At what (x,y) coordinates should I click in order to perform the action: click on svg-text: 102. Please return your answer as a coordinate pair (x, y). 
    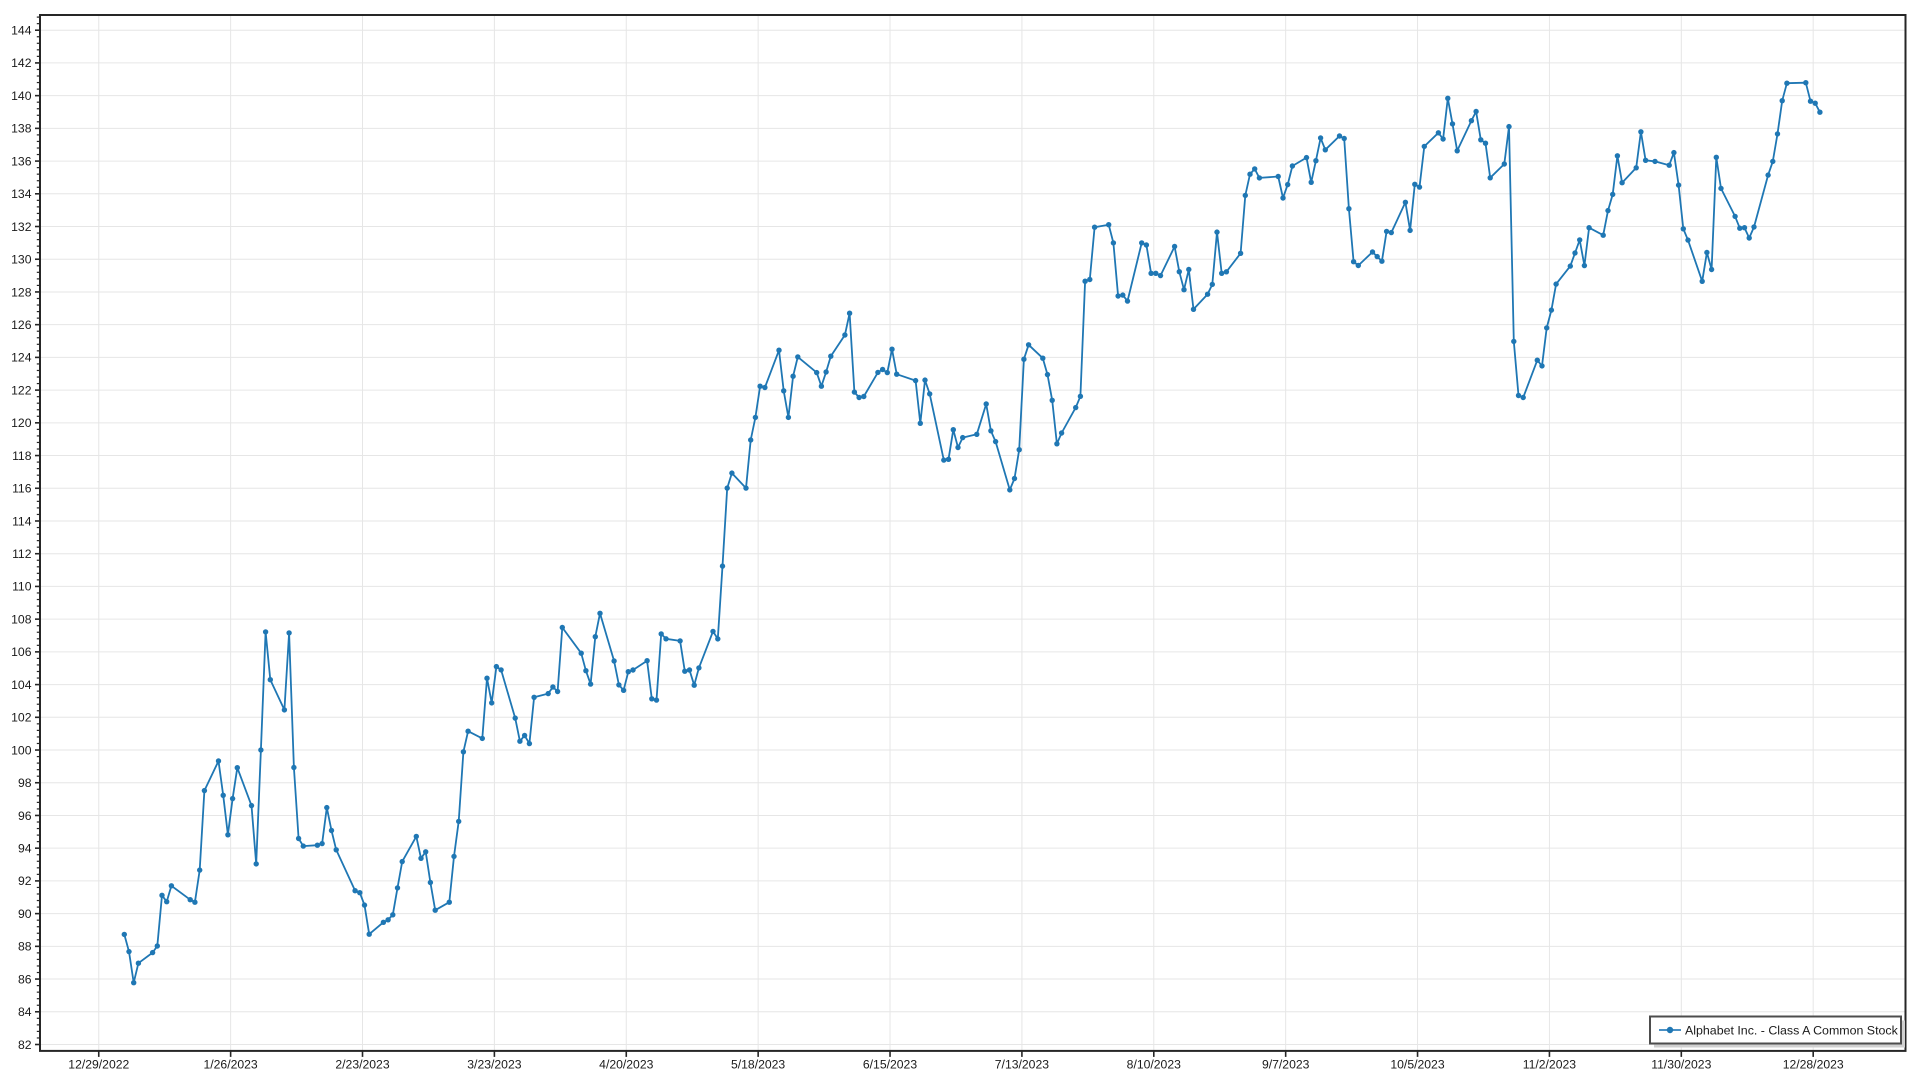
    Looking at the image, I should click on (21, 718).